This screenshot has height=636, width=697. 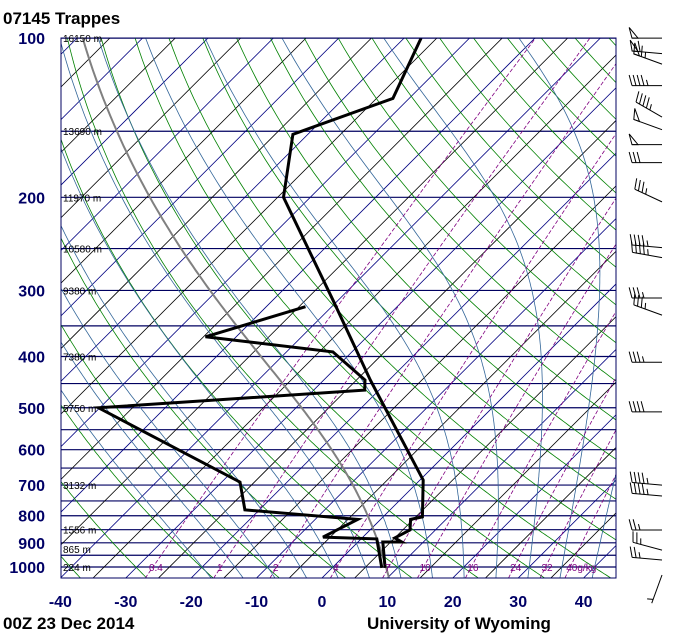 What do you see at coordinates (31, 517) in the screenshot?
I see `pressure-tick-label: 800` at bounding box center [31, 517].